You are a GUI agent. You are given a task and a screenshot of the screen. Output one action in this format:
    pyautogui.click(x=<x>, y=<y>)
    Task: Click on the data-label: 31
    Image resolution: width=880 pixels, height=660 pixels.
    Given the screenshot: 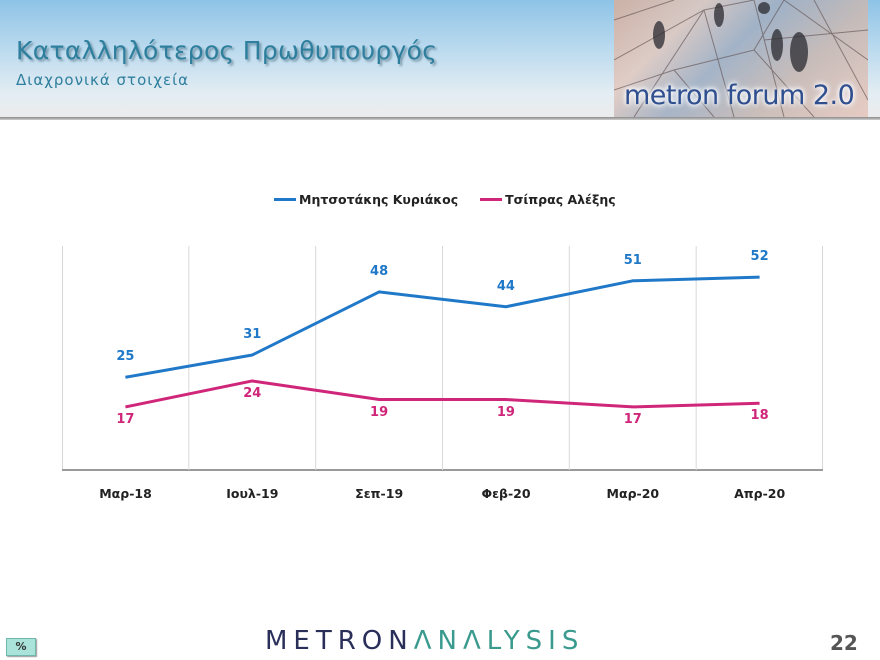 What is the action you would take?
    pyautogui.click(x=252, y=334)
    